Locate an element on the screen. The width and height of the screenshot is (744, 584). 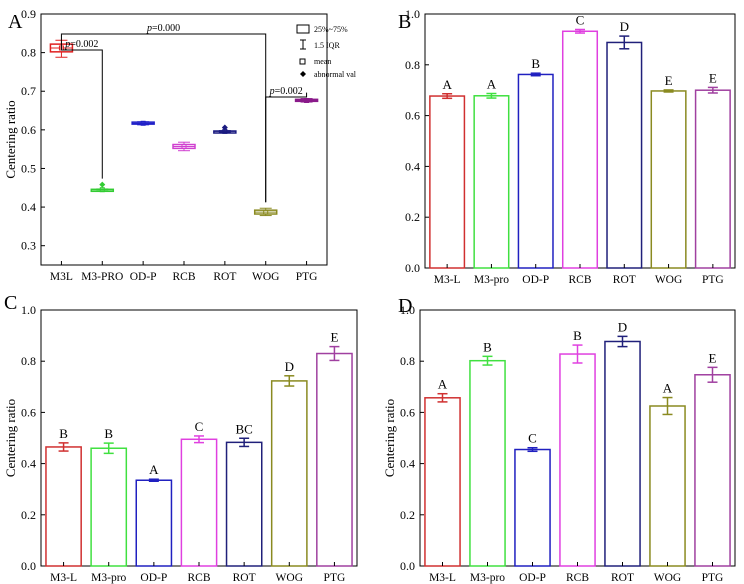
panel-b-xtick-label: PTG is located at coordinates (713, 280).